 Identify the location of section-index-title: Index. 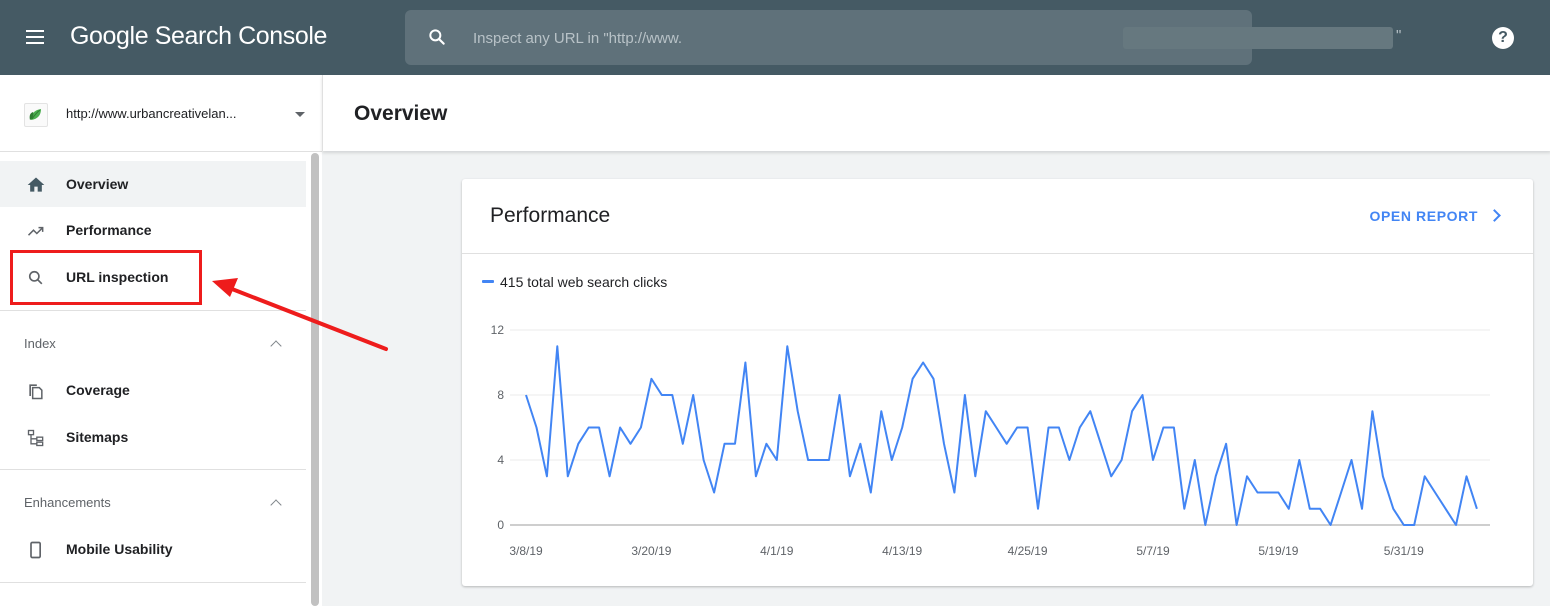
(40, 343).